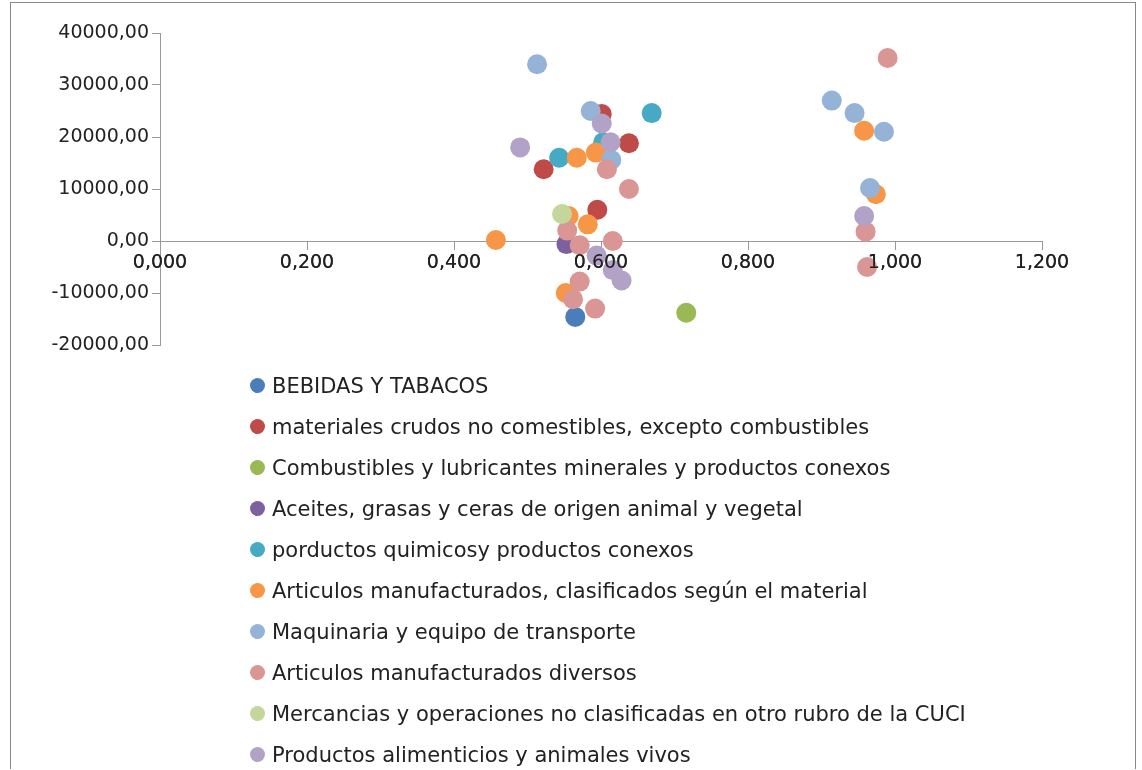  Describe the element at coordinates (601, 261) in the screenshot. I see `x-tick-label: 0,600` at that location.